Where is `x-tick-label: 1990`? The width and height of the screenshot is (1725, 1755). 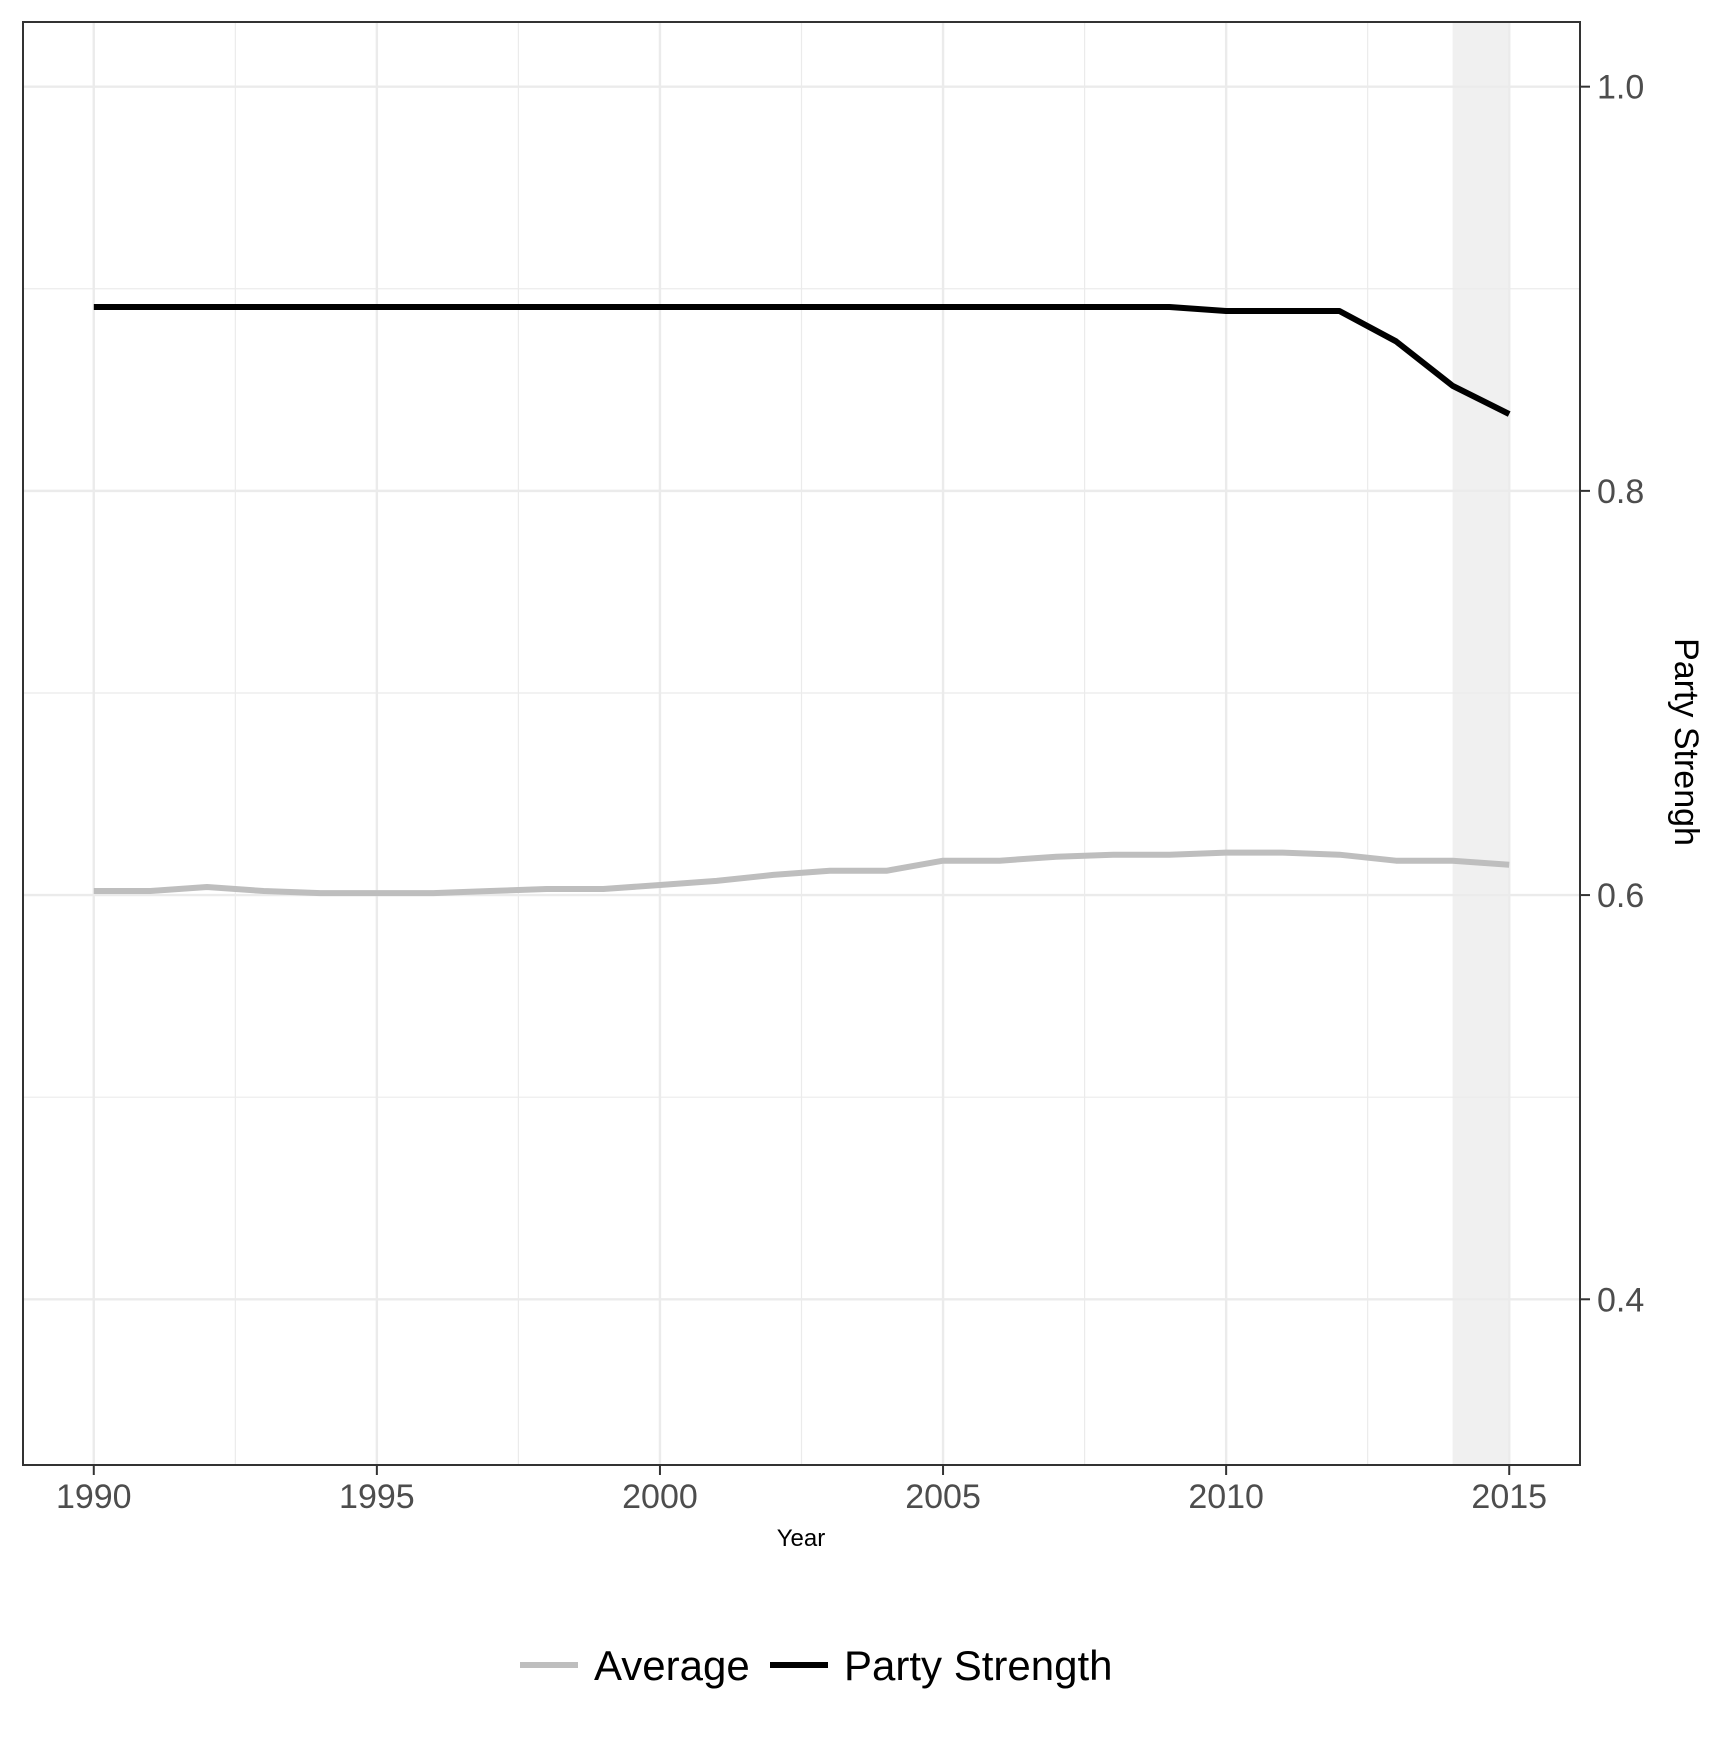 x-tick-label: 1990 is located at coordinates (94, 1497).